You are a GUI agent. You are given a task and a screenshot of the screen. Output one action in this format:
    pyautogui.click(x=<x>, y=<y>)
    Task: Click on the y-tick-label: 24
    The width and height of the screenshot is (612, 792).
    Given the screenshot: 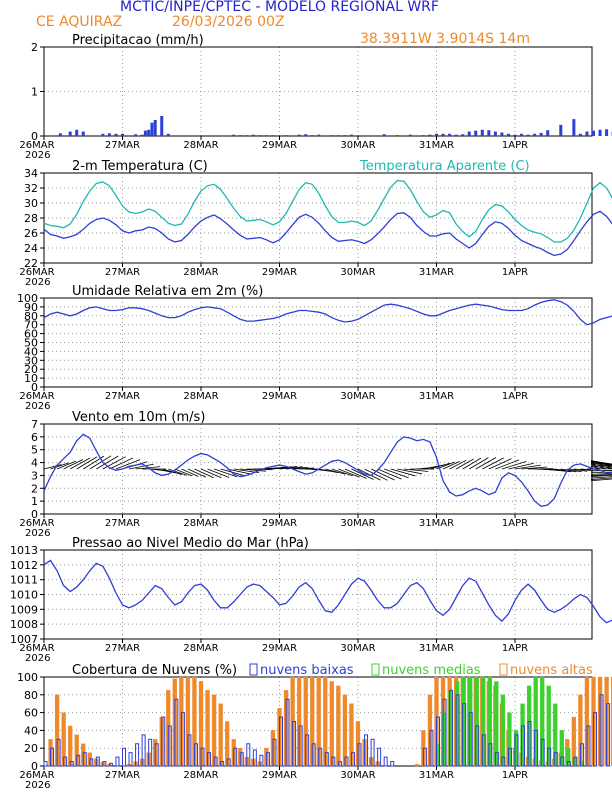 What is the action you would take?
    pyautogui.click(x=31, y=248)
    